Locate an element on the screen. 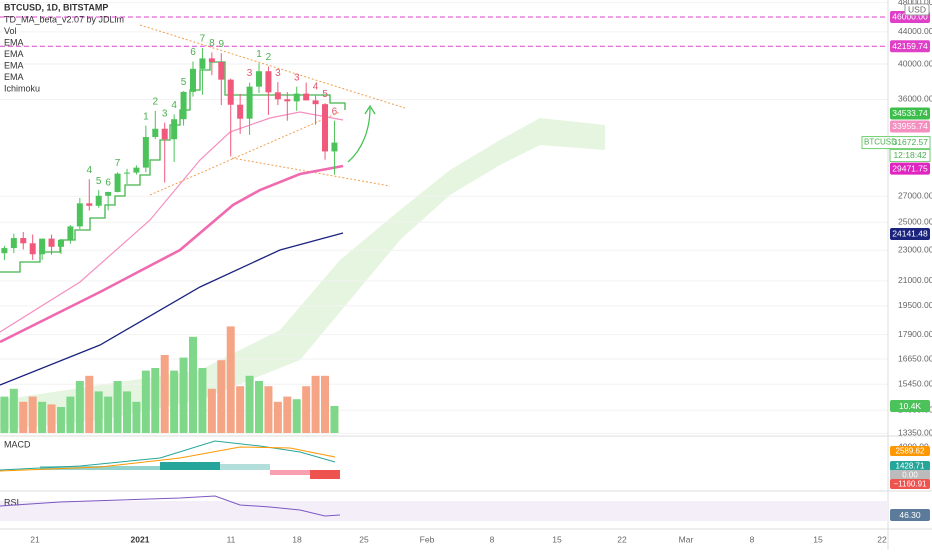  price-tick-label: 23000.00 is located at coordinates (915, 250).